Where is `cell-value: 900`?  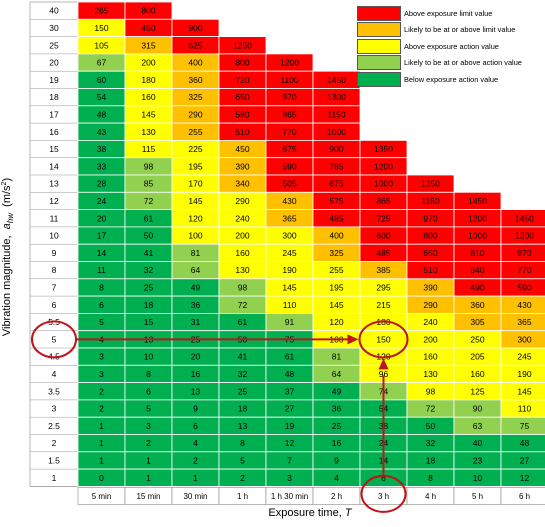
cell-value: 900 is located at coordinates (195, 28).